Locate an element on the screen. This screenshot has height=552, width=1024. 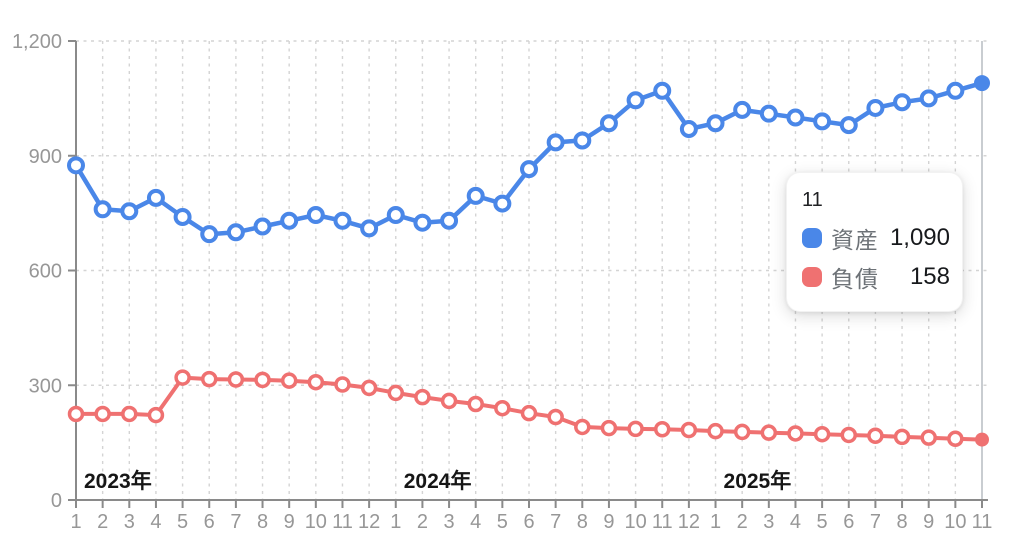
x-tick-label: 8 is located at coordinates (582, 522).